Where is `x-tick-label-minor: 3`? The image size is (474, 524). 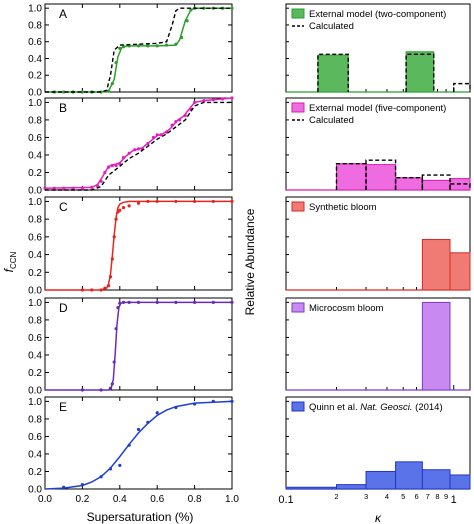
x-tick-label-minor: 3 is located at coordinates (366, 496).